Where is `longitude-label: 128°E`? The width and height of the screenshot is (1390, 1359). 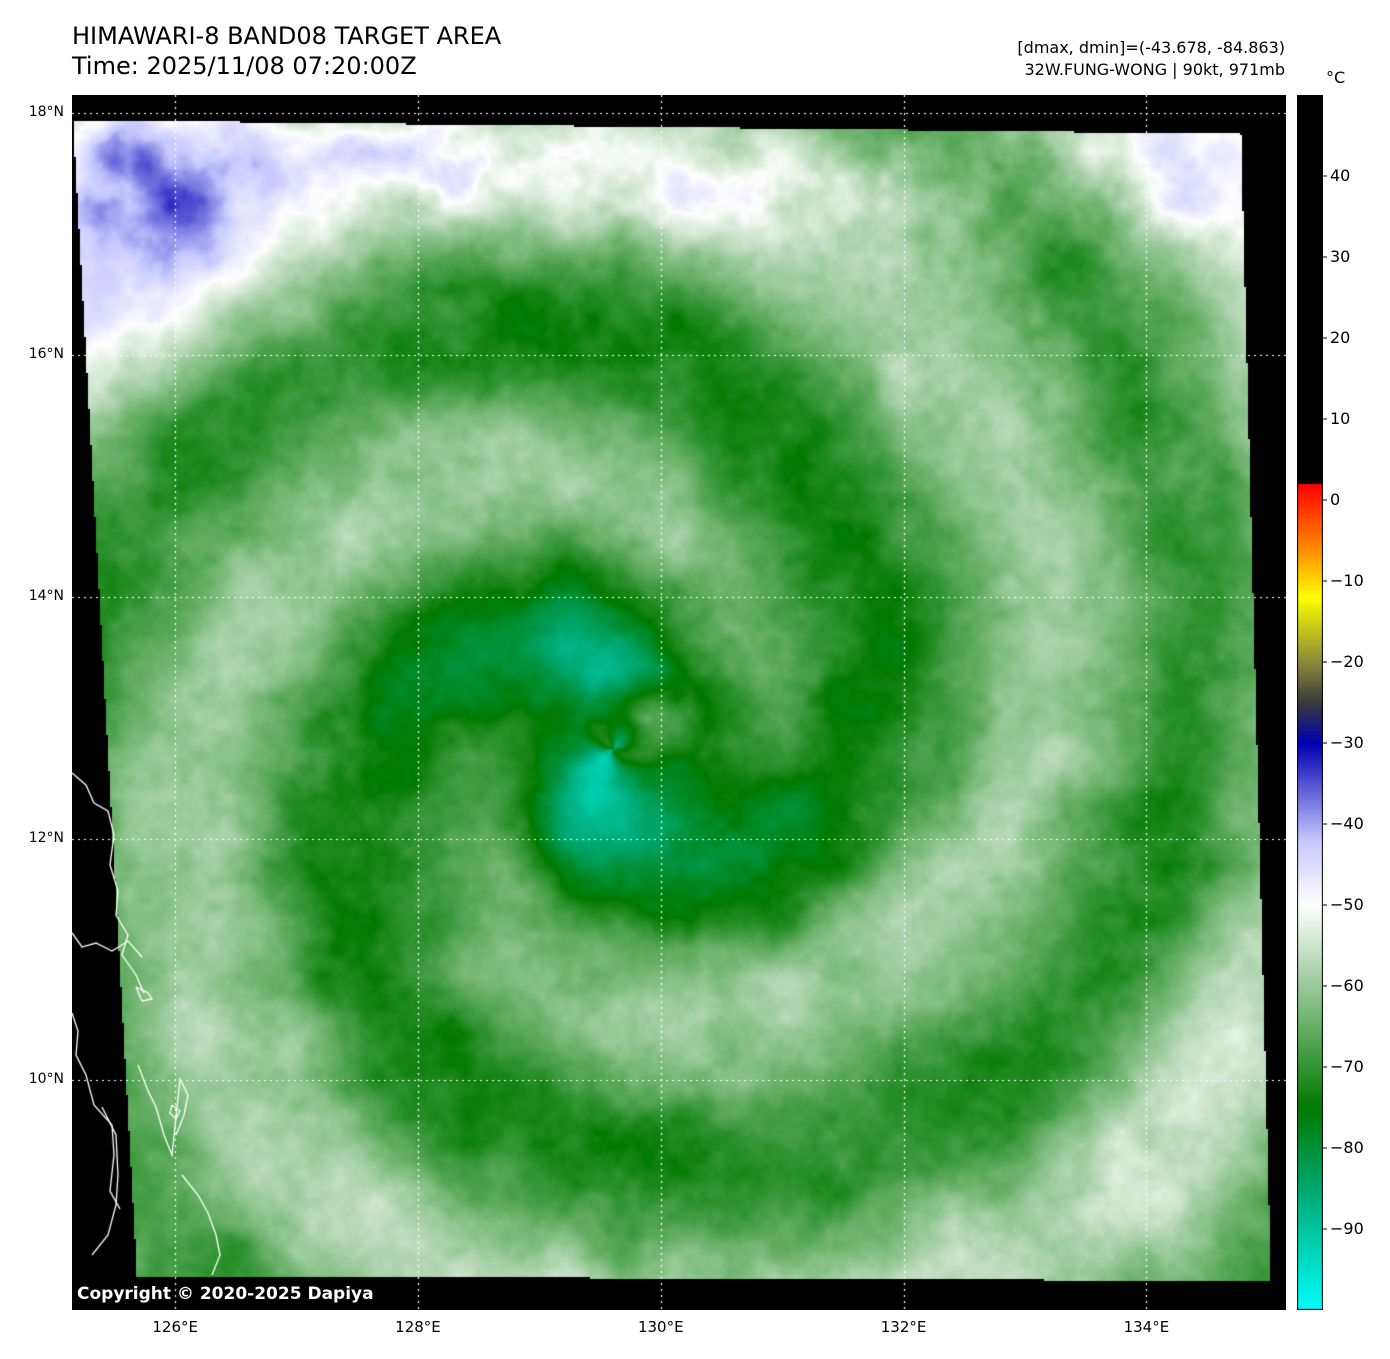 longitude-label: 128°E is located at coordinates (418, 1327).